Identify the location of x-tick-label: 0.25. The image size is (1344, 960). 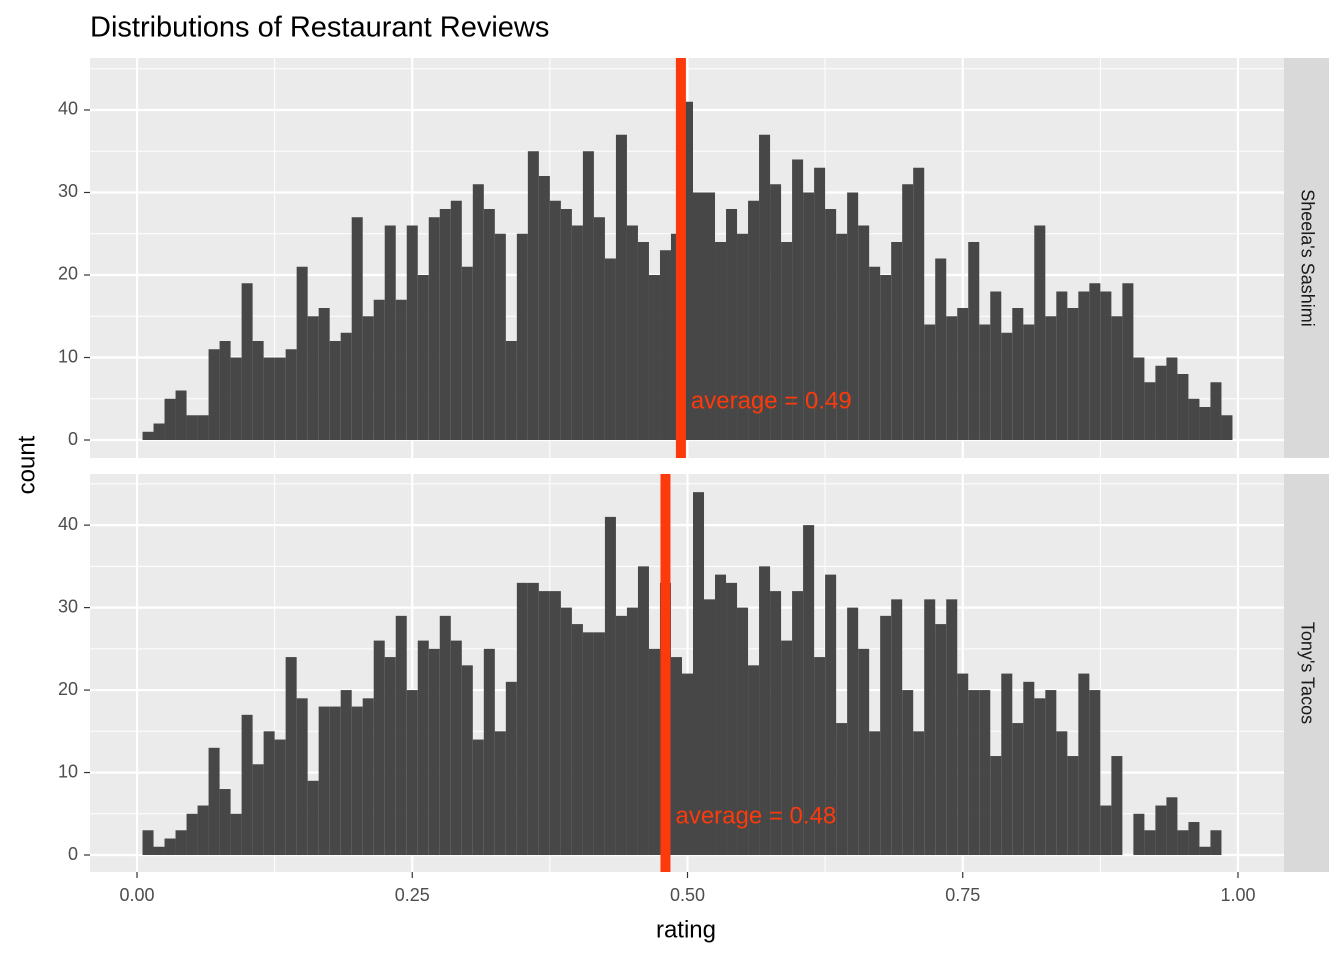
(412, 895).